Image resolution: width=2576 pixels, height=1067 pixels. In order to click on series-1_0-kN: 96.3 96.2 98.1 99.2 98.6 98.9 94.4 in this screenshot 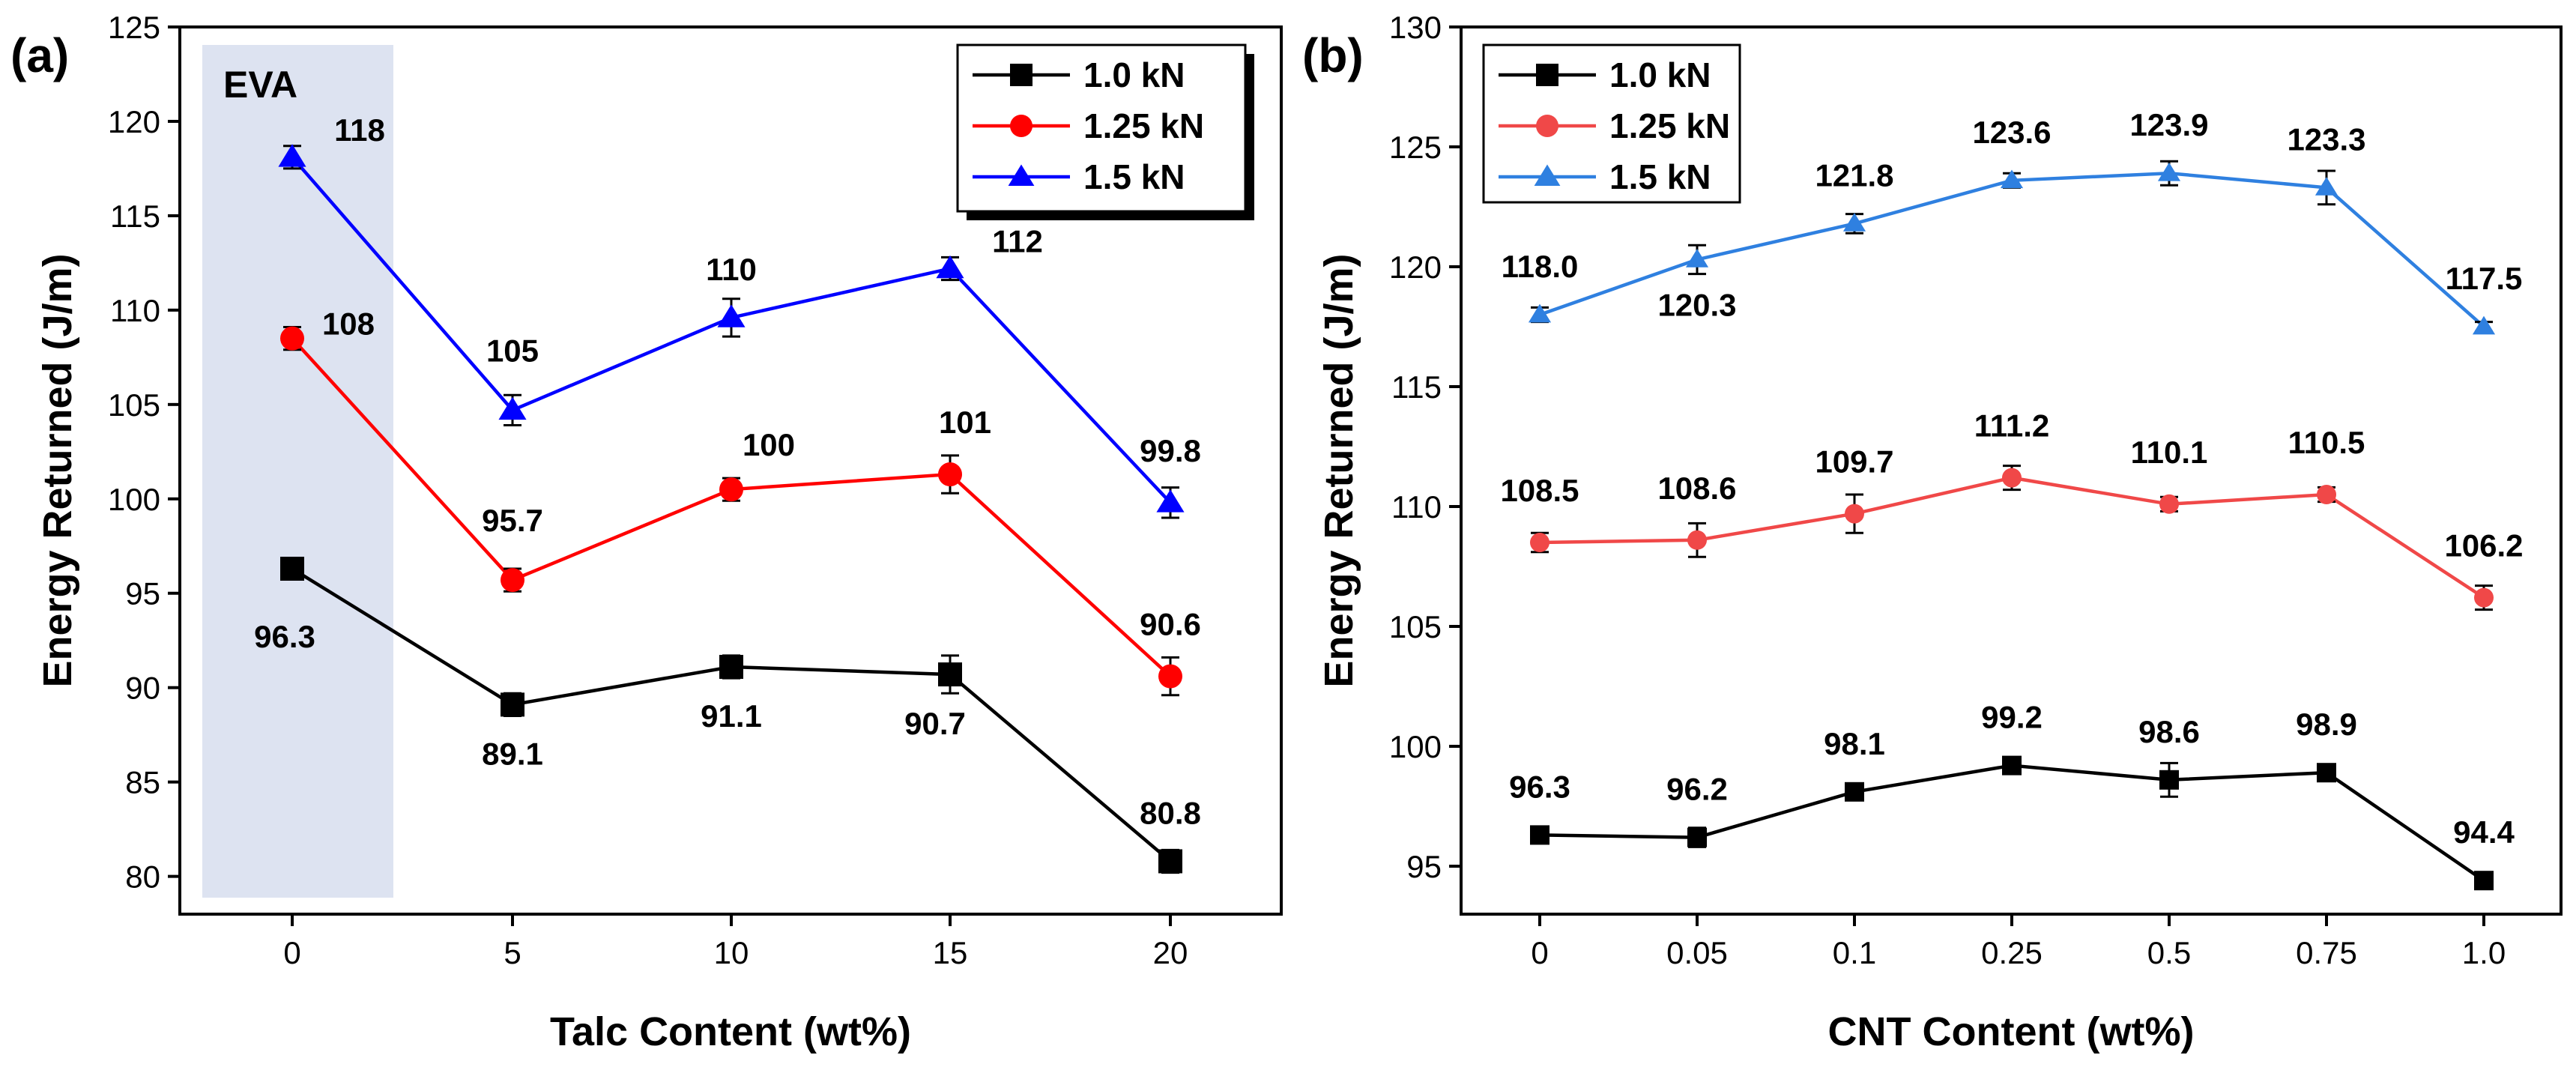, I will do `click(2012, 795)`.